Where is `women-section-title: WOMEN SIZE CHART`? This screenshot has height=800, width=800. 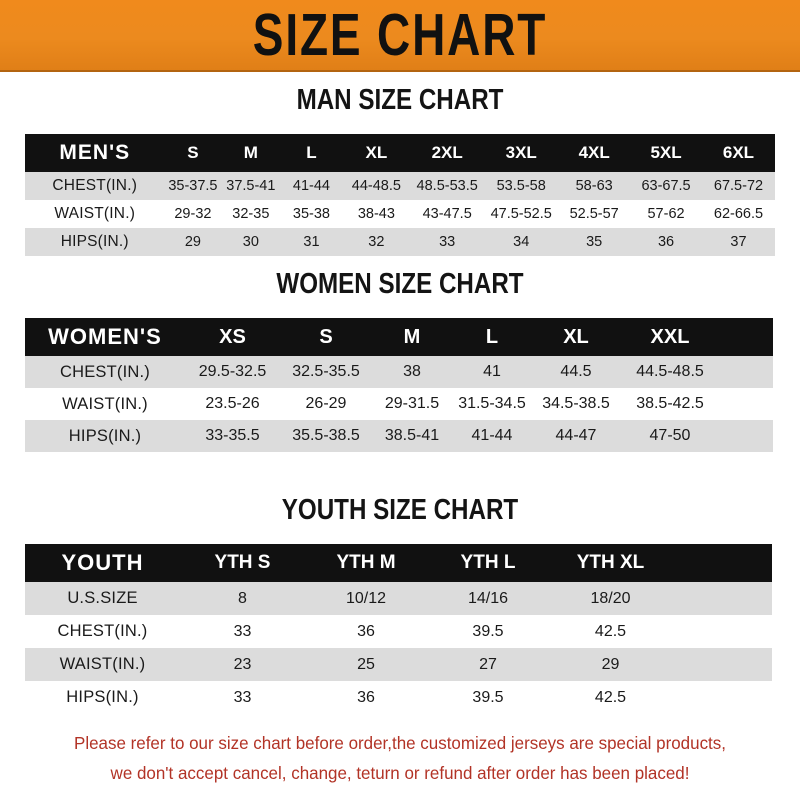
women-section-title: WOMEN SIZE CHART is located at coordinates (400, 283).